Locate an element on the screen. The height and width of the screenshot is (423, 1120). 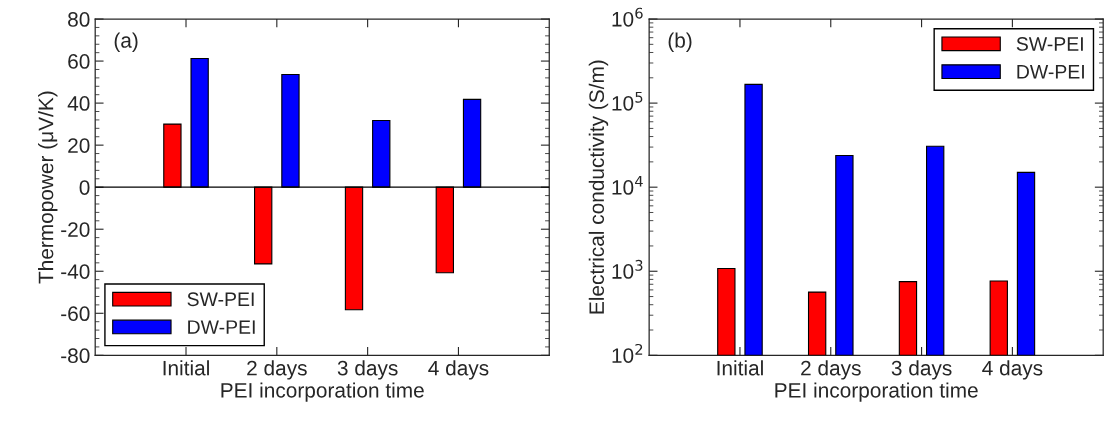
y-tick-label: 0 is located at coordinates (84, 187).